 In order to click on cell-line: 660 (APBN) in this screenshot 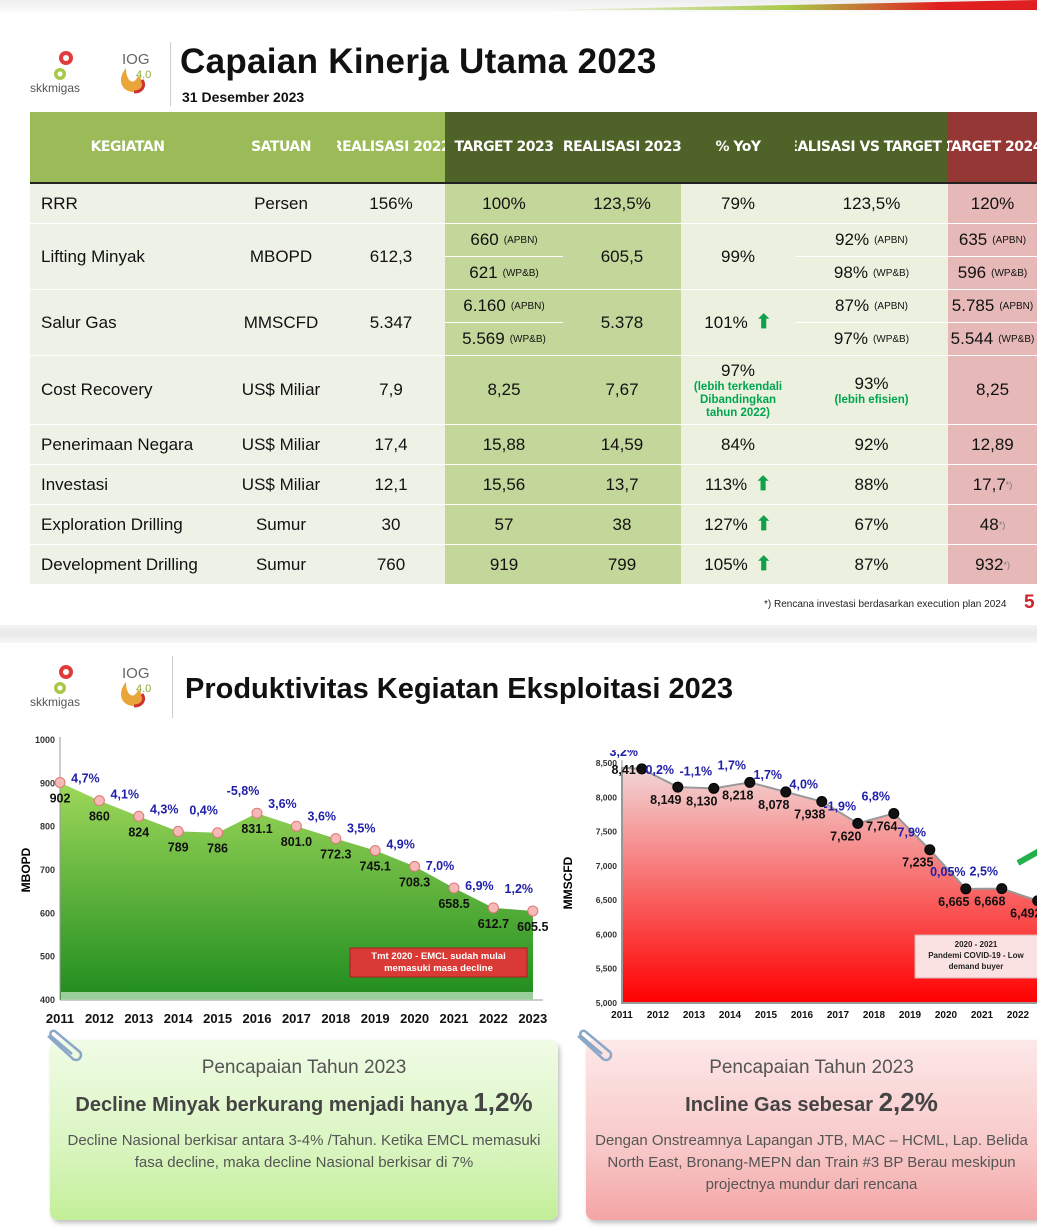, I will do `click(504, 240)`.